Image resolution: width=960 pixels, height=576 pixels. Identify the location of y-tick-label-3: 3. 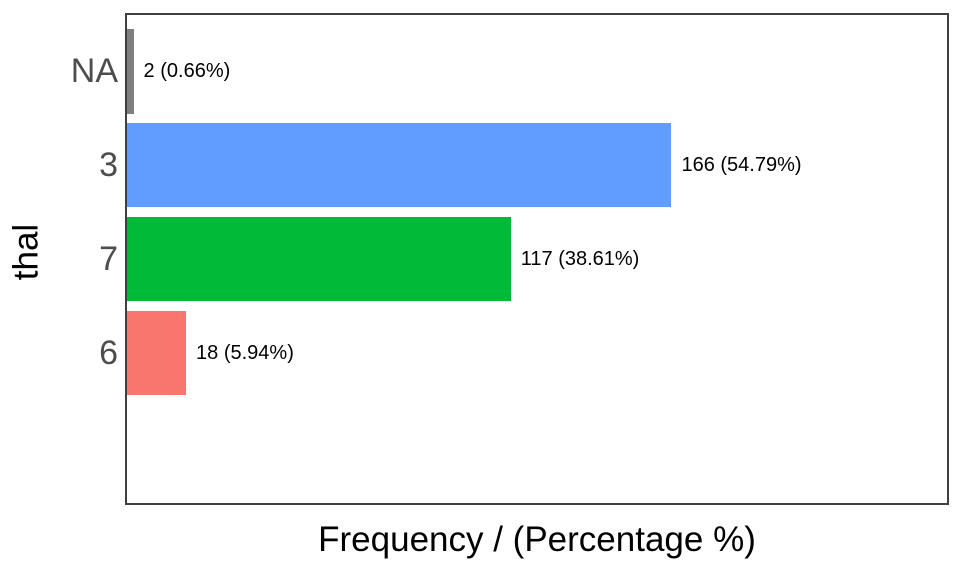
(108, 165).